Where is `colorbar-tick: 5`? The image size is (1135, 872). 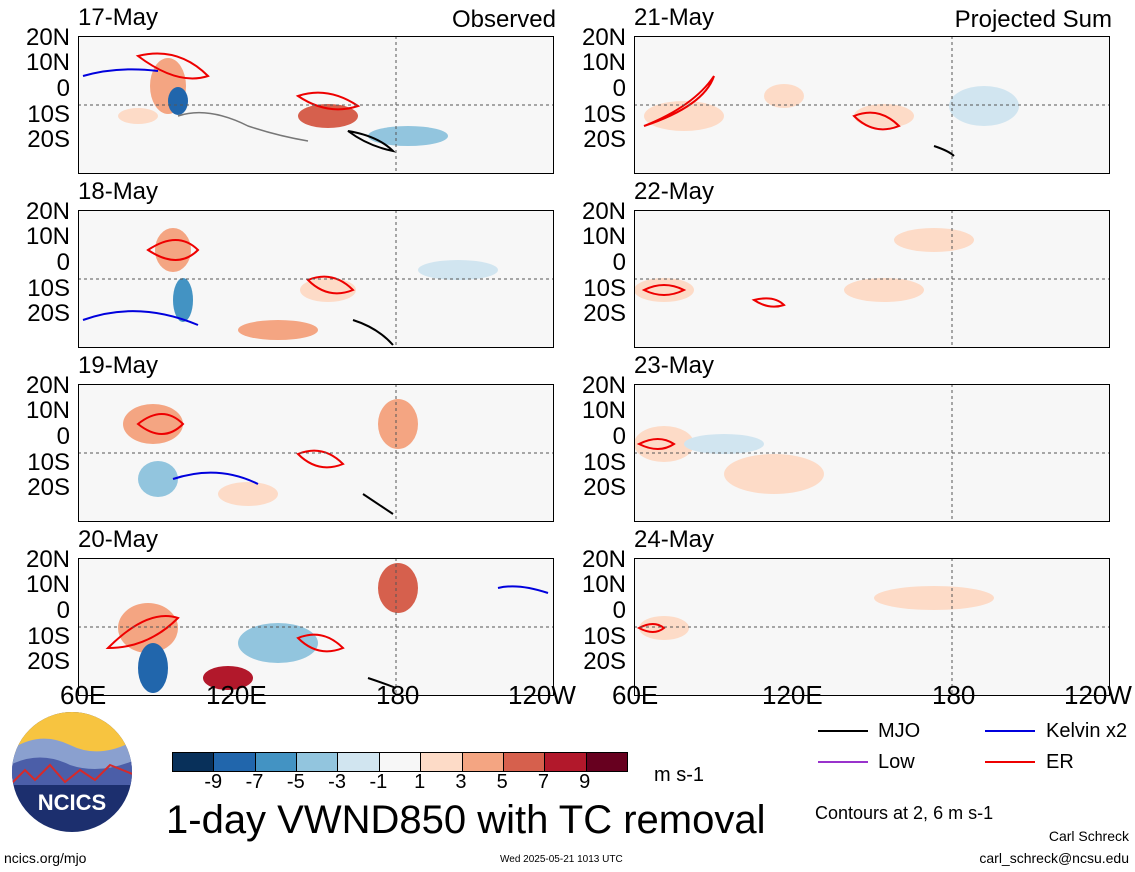
colorbar-tick: 5 is located at coordinates (502, 782).